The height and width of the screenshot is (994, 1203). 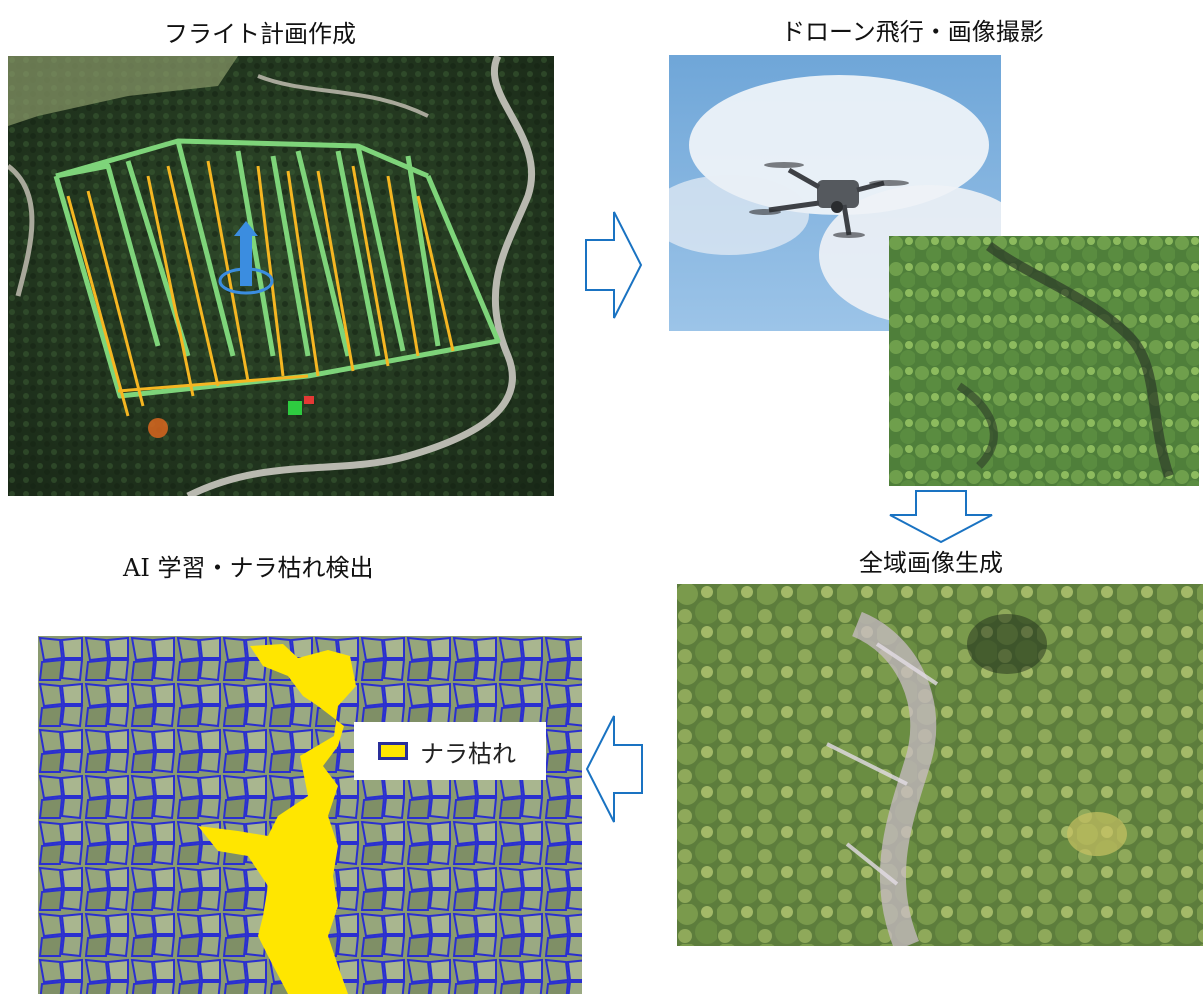 I want to click on legend: ナラ枯れ, so click(x=450, y=751).